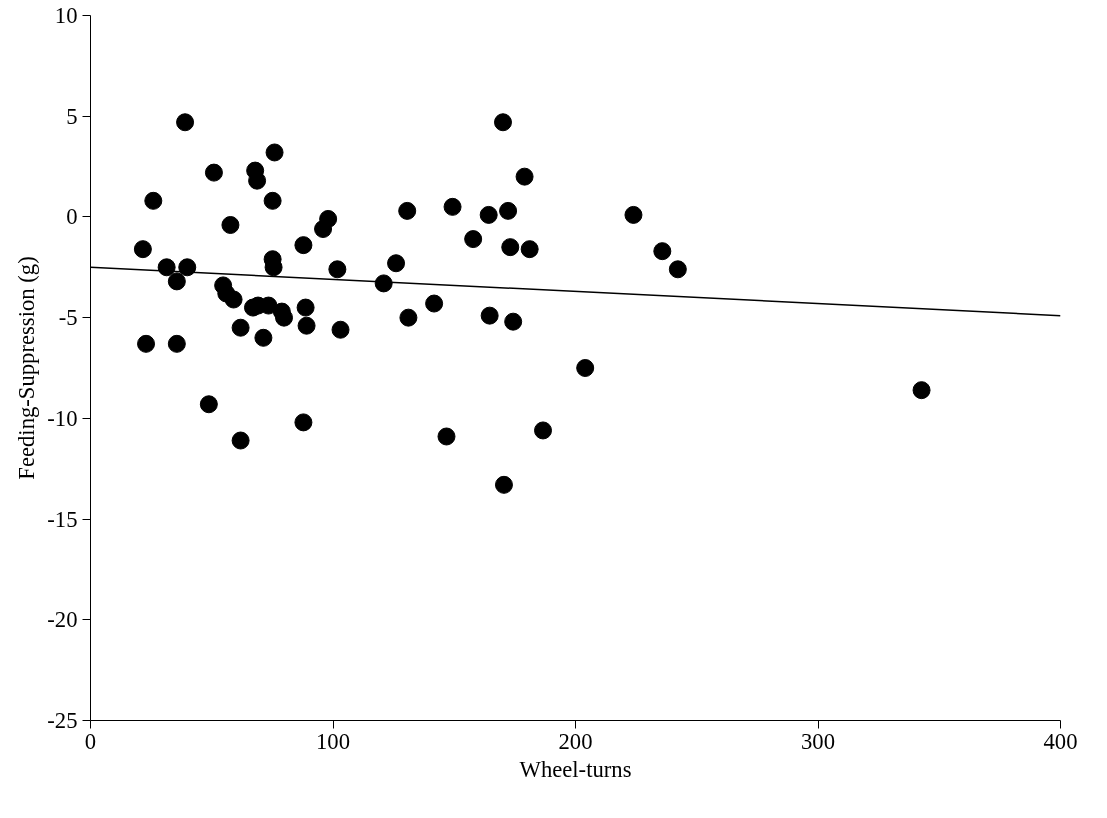 Image resolution: width=1107 pixels, height=818 pixels. Describe the element at coordinates (90, 741) in the screenshot. I see `x-tick-label: 0` at that location.